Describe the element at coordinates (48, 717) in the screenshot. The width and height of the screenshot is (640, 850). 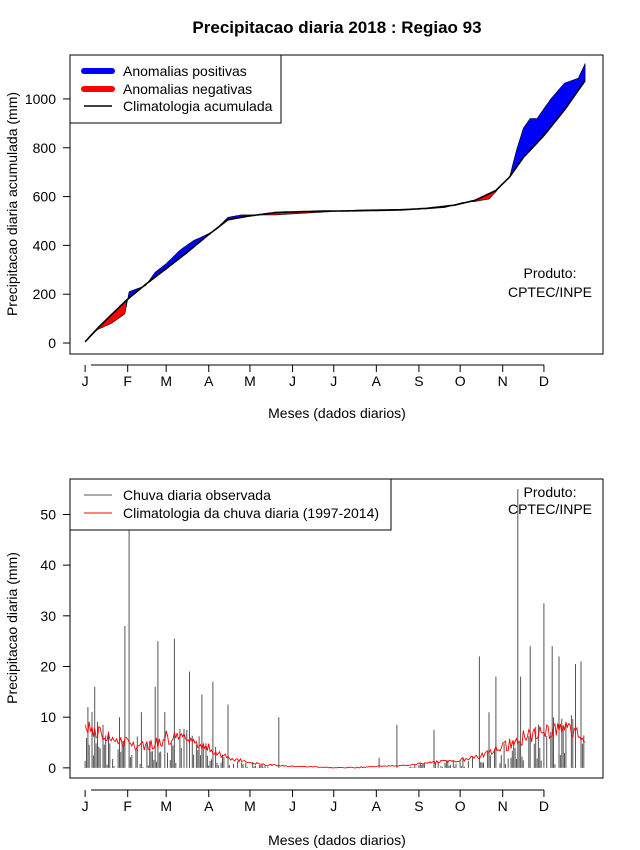
I see `y-tick-label: 10` at that location.